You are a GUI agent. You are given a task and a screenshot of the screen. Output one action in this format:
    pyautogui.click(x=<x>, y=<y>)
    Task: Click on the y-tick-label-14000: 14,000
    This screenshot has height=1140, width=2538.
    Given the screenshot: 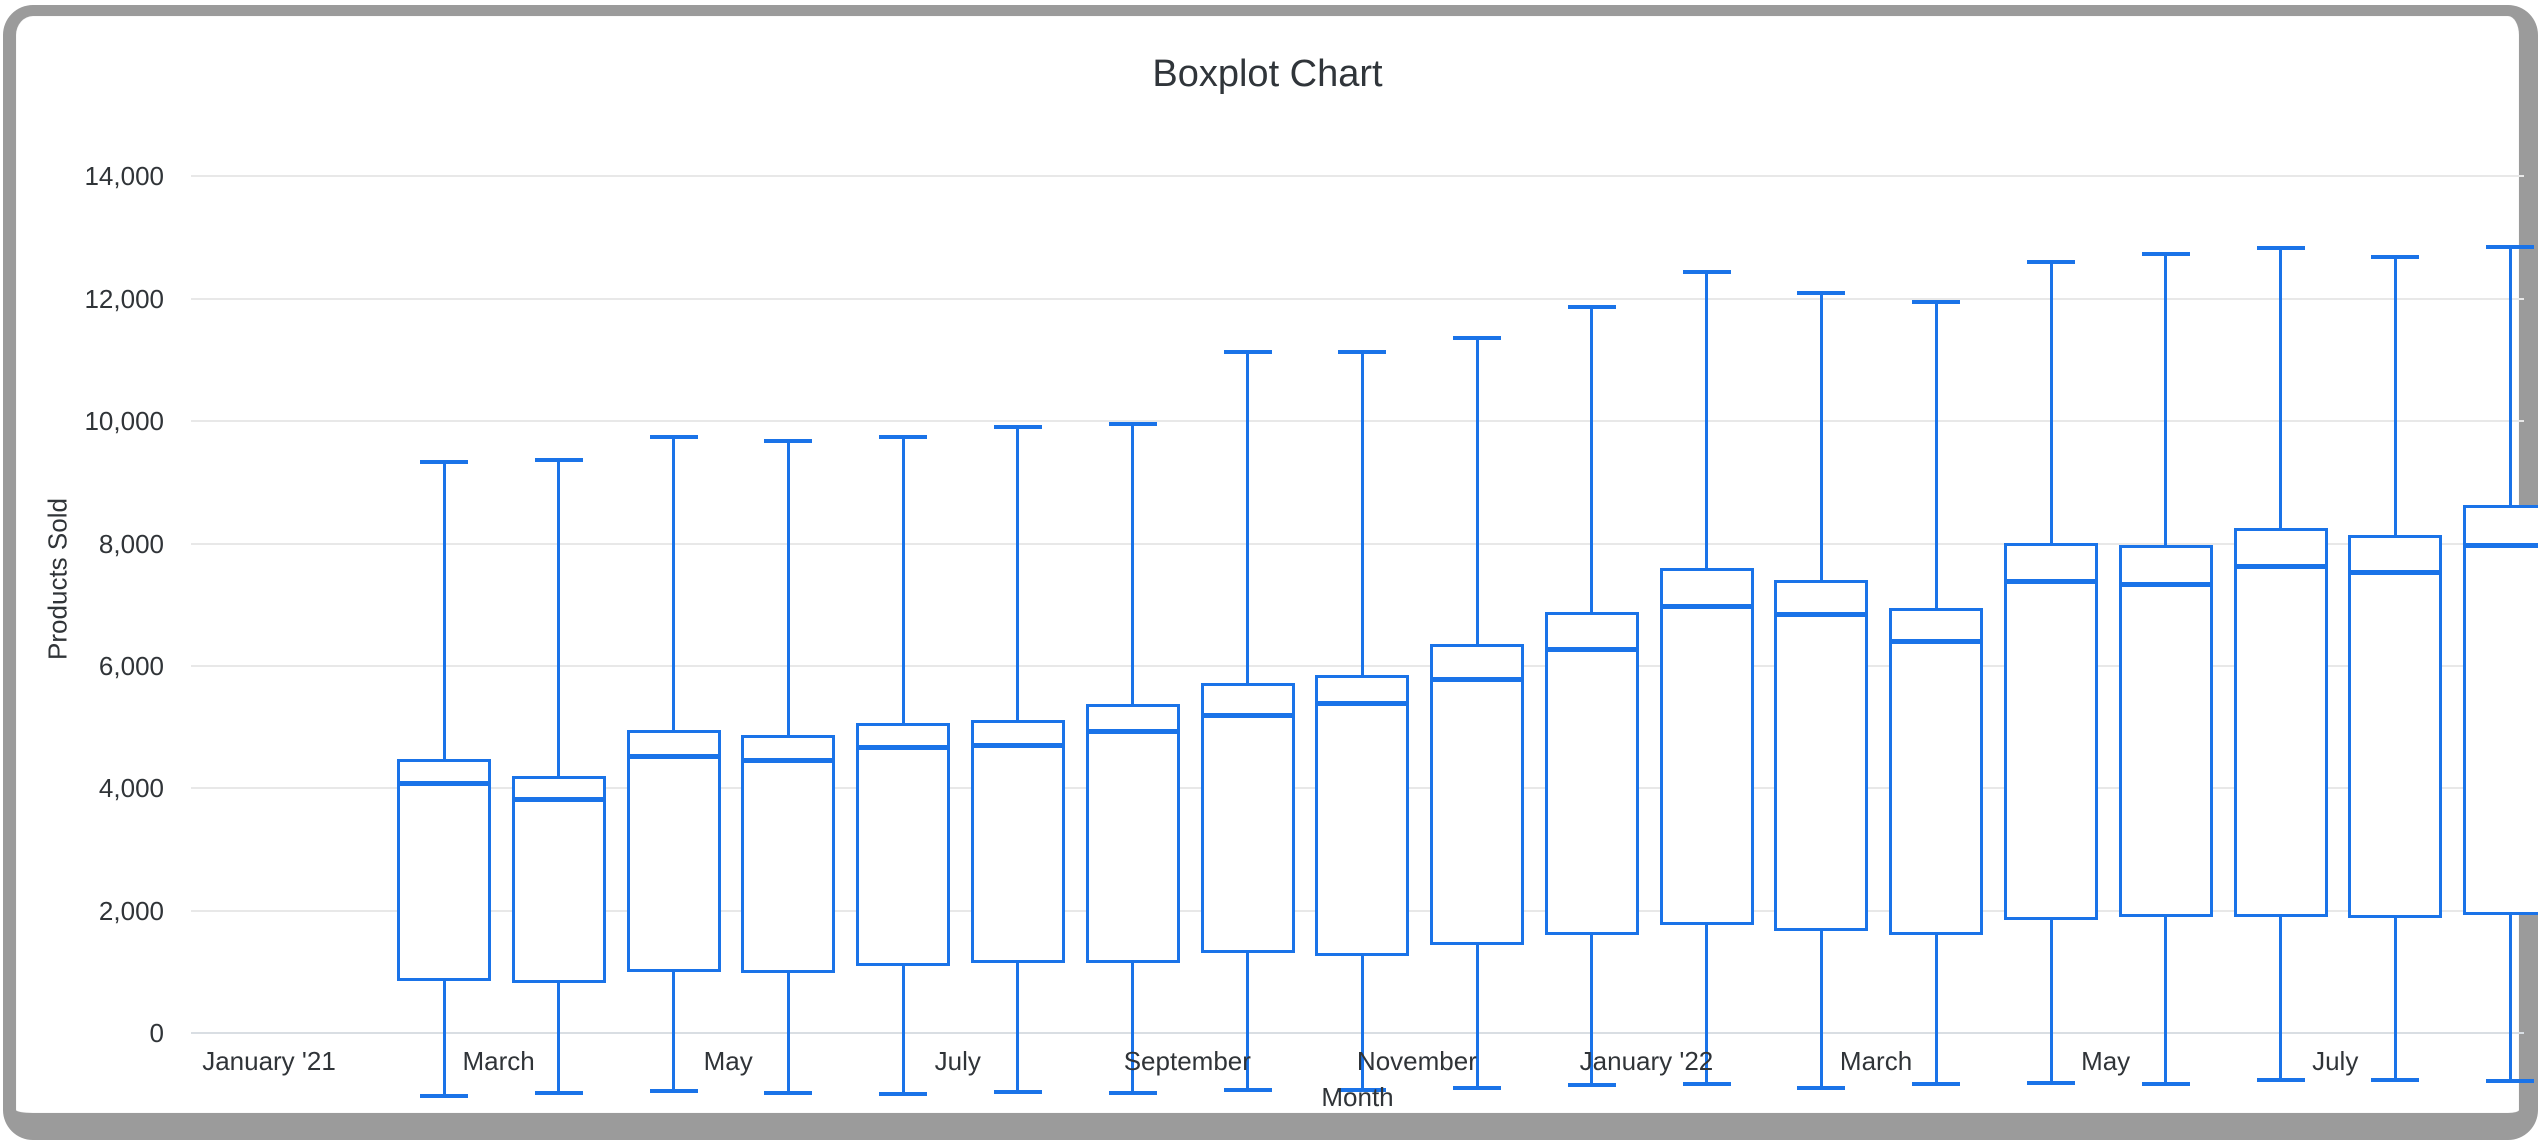 What is the action you would take?
    pyautogui.click(x=124, y=176)
    